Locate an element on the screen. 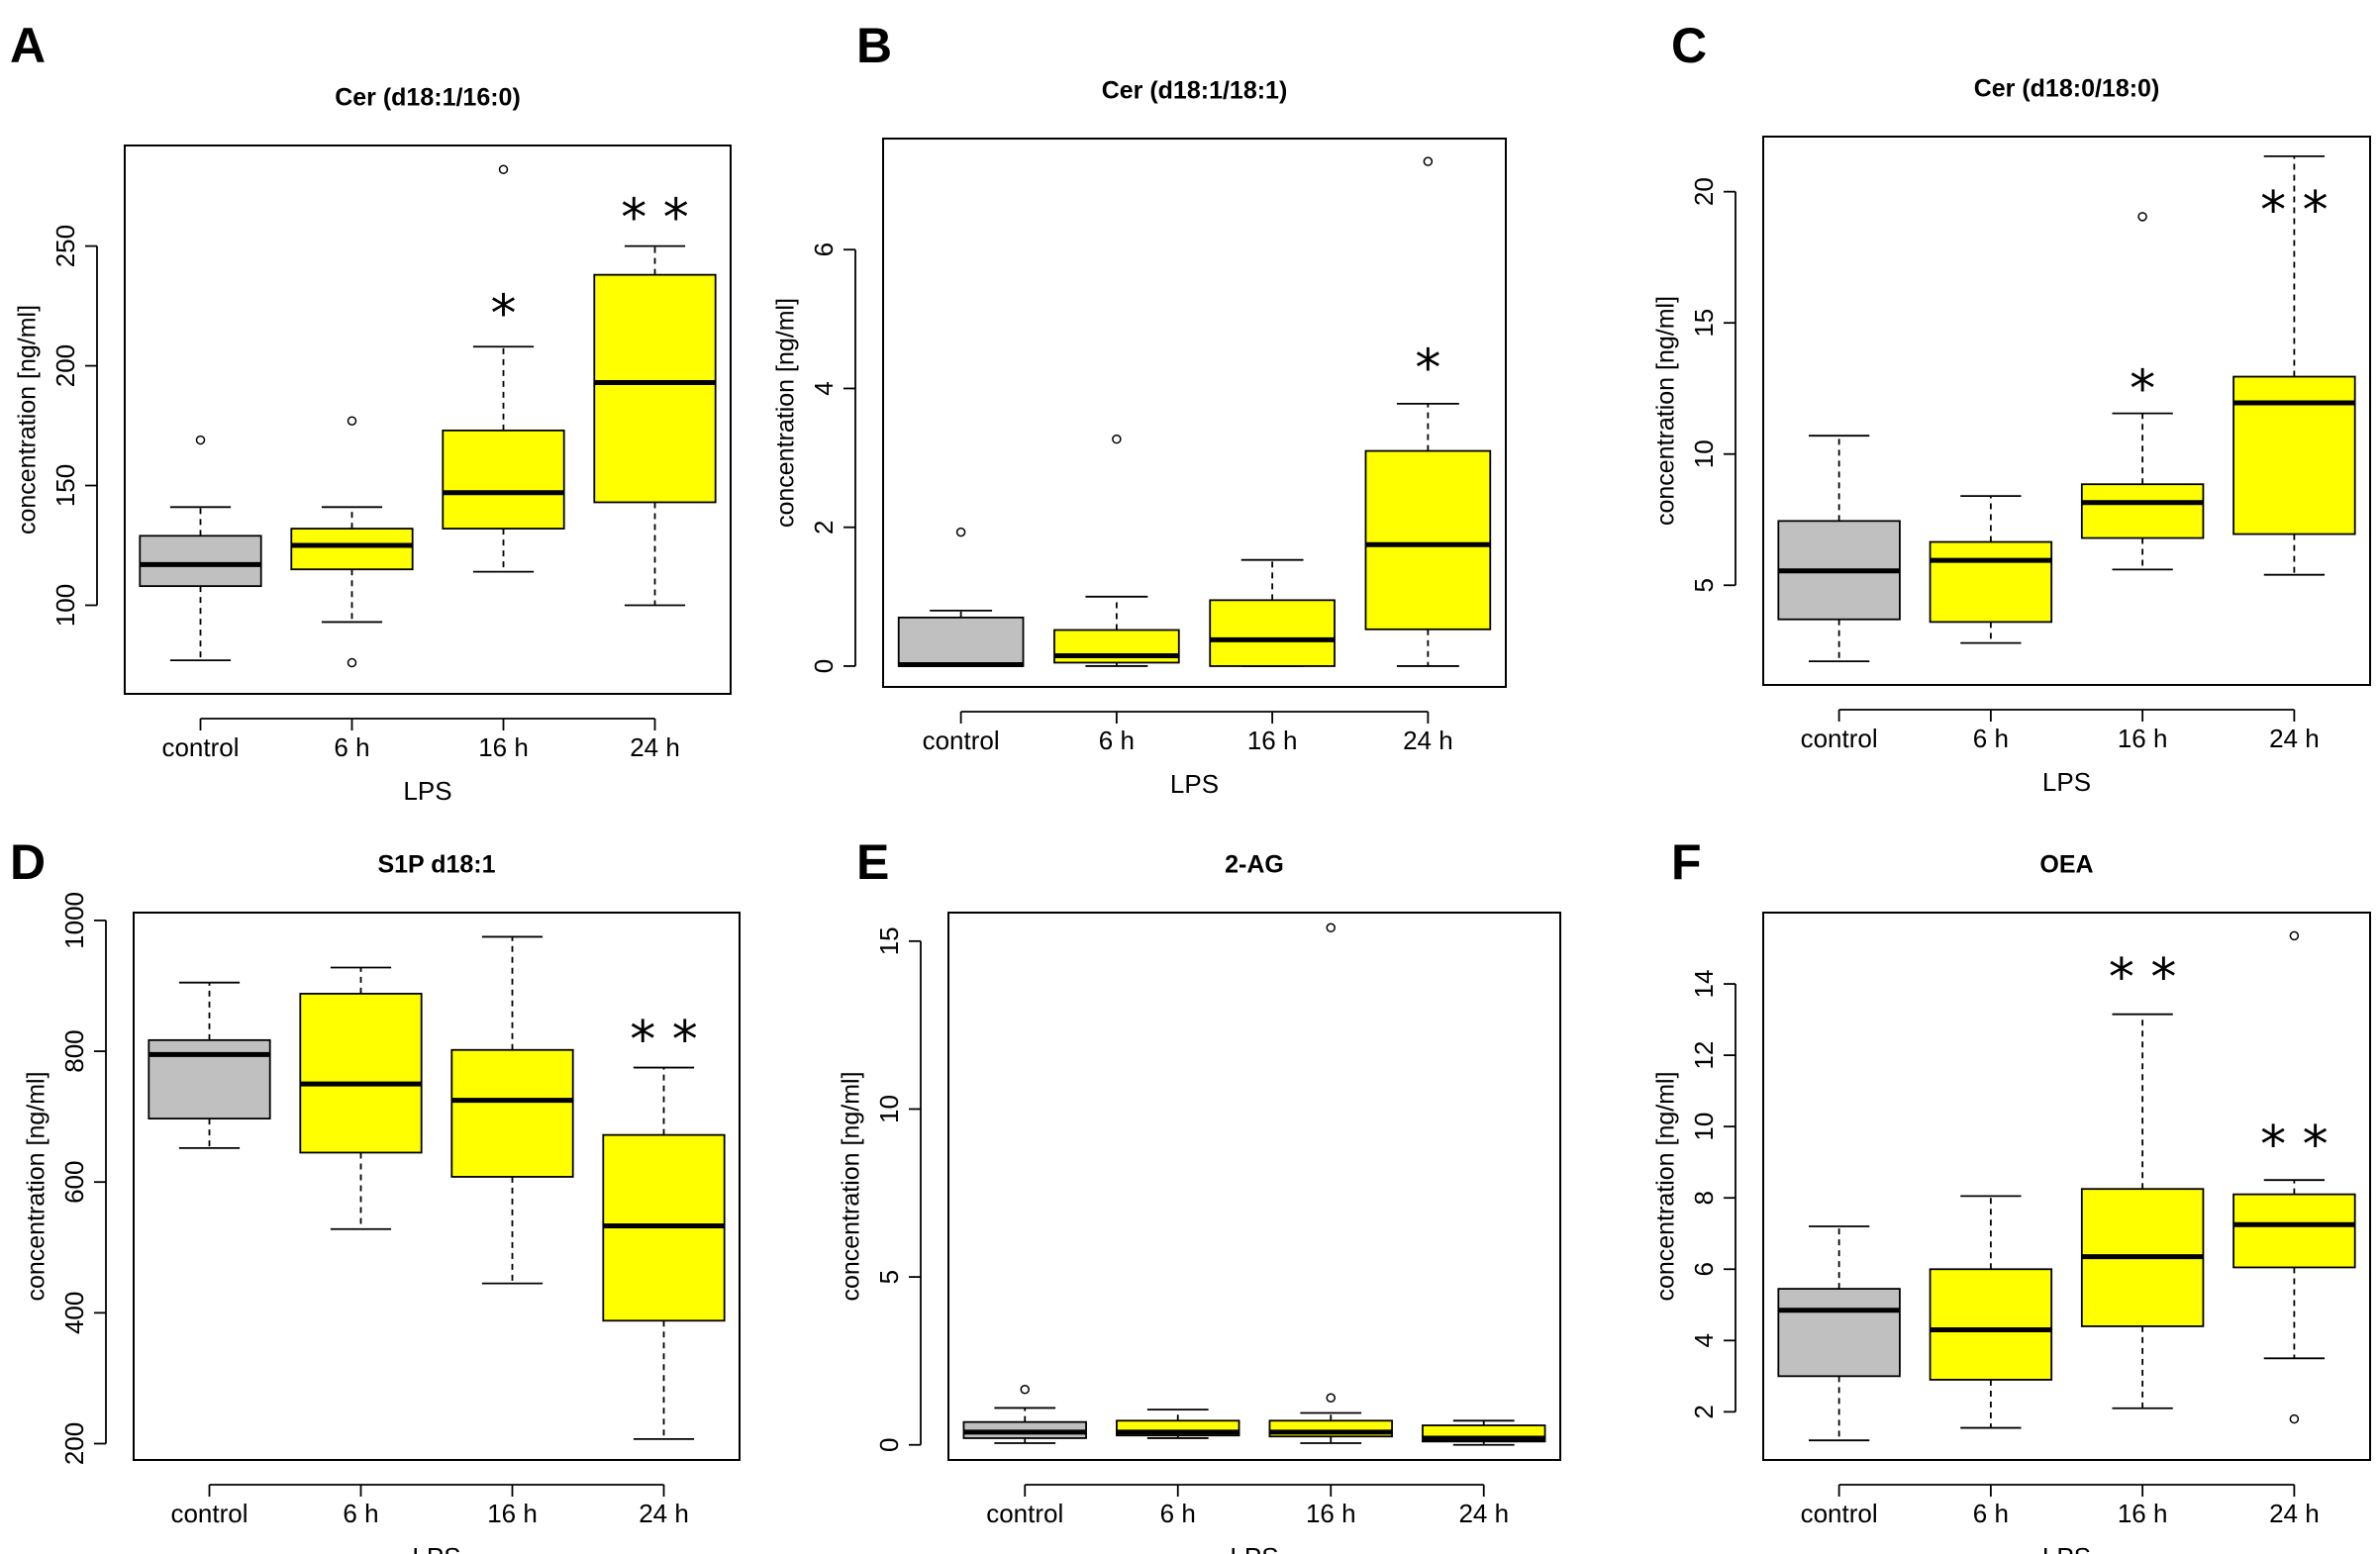 The width and height of the screenshot is (2380, 1554). y-axis: 0 2 4 6 is located at coordinates (832, 458).